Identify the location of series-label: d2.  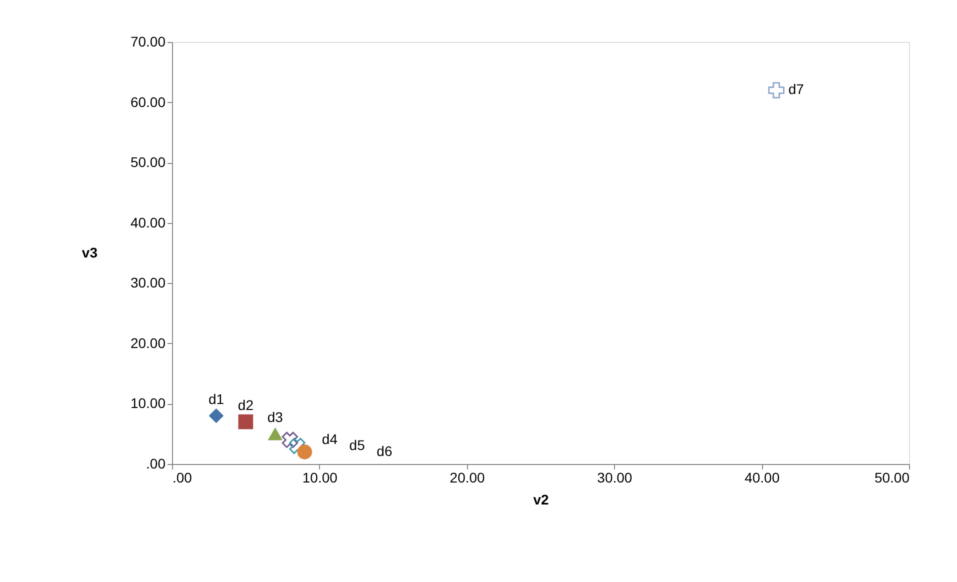
(246, 404).